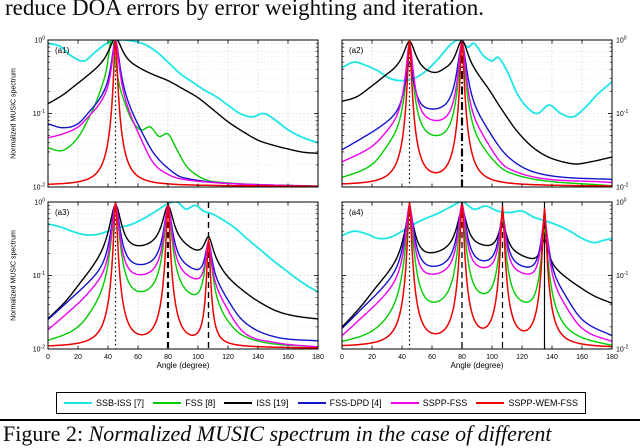 Image resolution: width=640 pixels, height=448 pixels. Describe the element at coordinates (43, 433) in the screenshot. I see `caption-number: Figure 2:` at that location.